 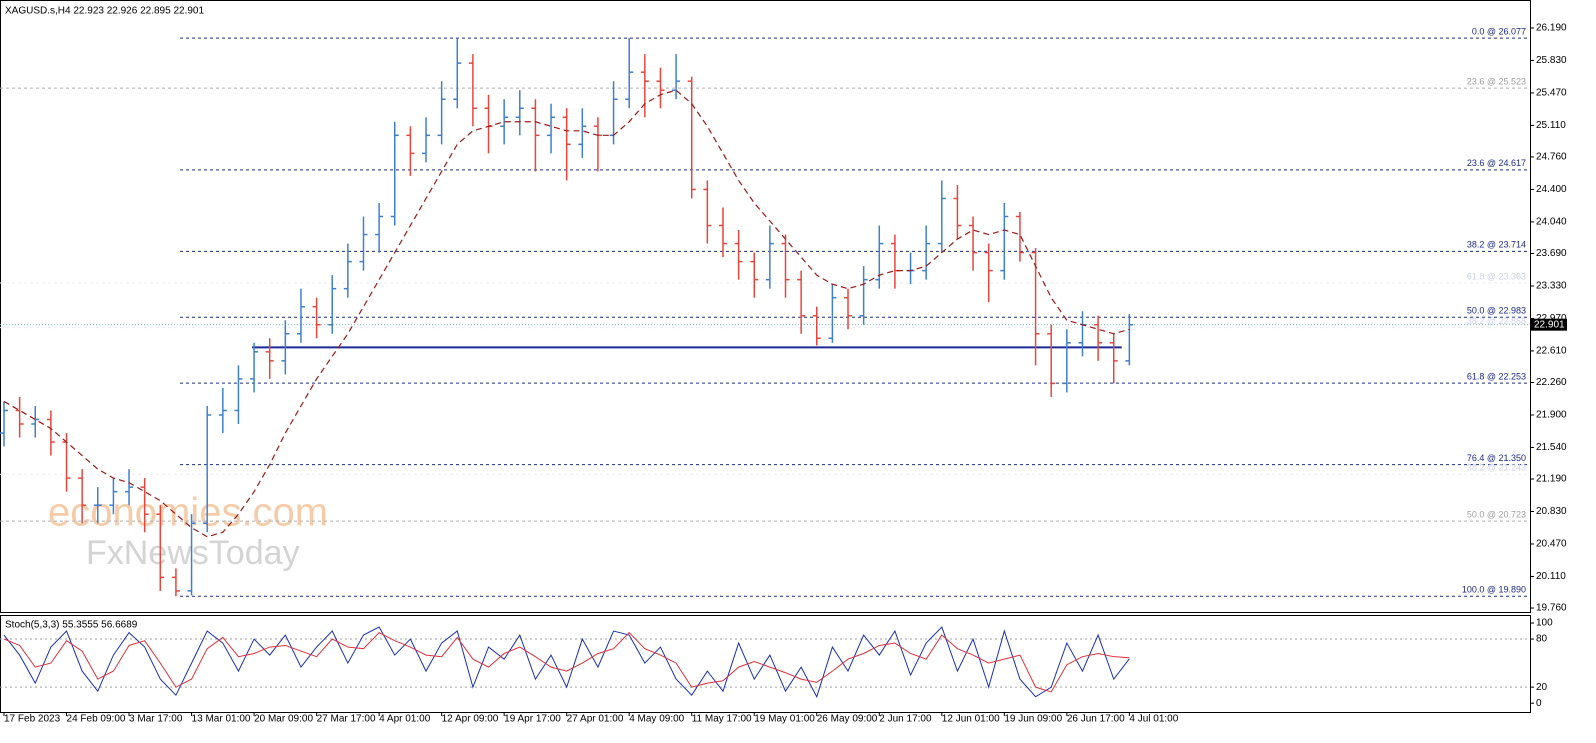 What do you see at coordinates (847, 719) in the screenshot?
I see `x-tick-label: 26 May 09:00` at bounding box center [847, 719].